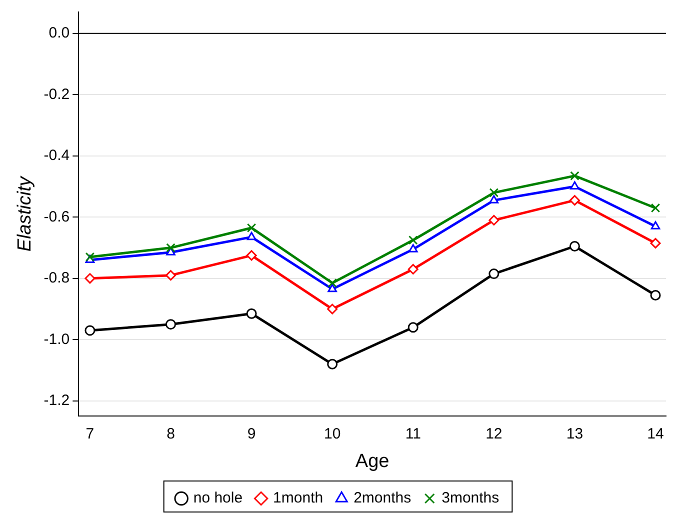 This screenshot has width=691, height=516. What do you see at coordinates (57, 155) in the screenshot?
I see `y-tick-label: -0.4` at bounding box center [57, 155].